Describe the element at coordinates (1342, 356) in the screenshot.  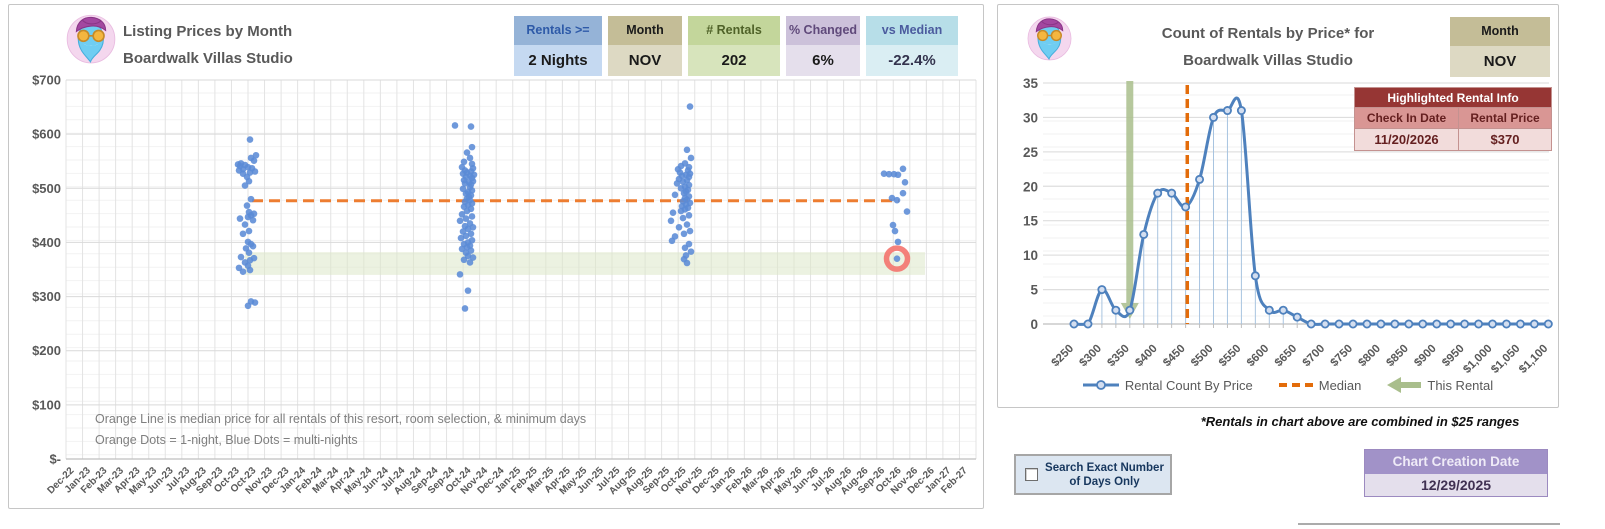
I see `svg-text: $750` at that location.